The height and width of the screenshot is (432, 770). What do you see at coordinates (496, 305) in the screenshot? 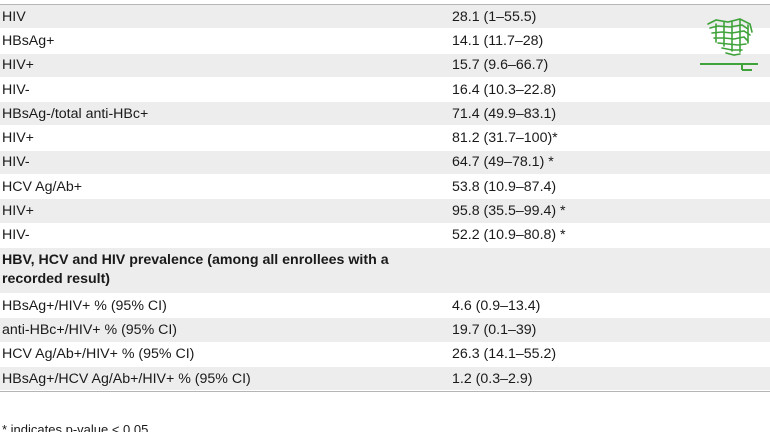
I see `row-value: 4.6 (0.9–13.4)` at bounding box center [496, 305].